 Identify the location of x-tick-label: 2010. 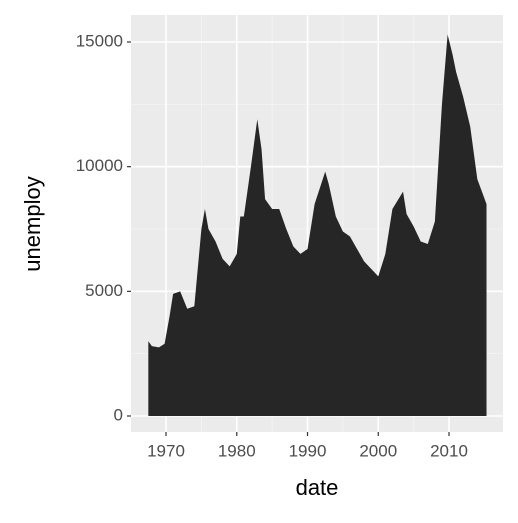
(449, 450).